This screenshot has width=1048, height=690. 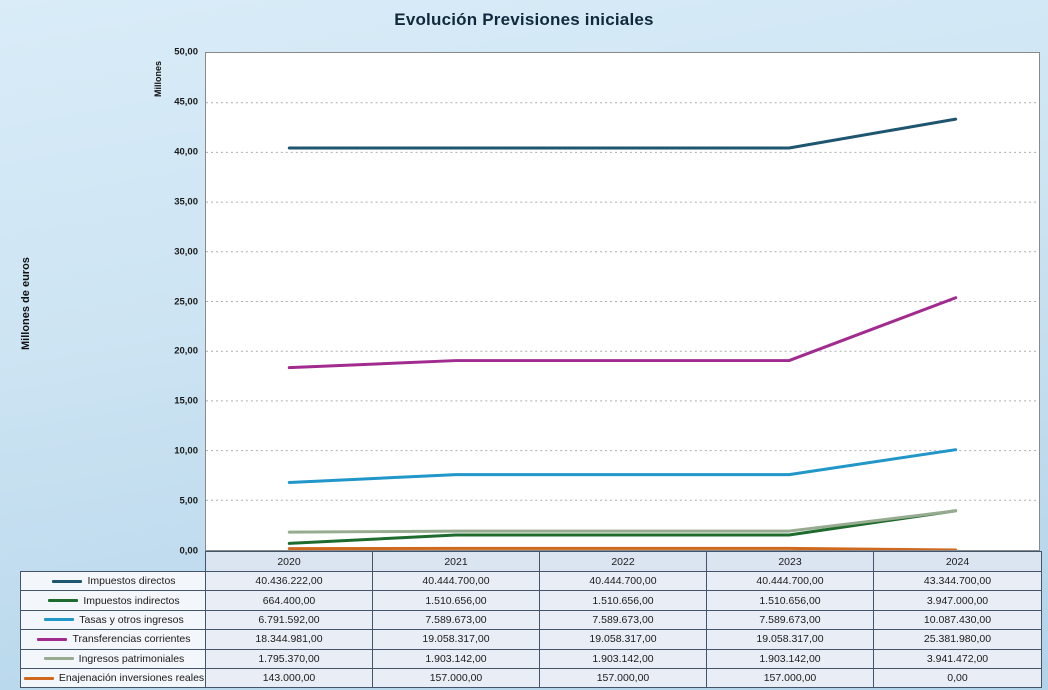 I want to click on legend-cell: Enajenación inversiones reales, so click(x=113, y=678).